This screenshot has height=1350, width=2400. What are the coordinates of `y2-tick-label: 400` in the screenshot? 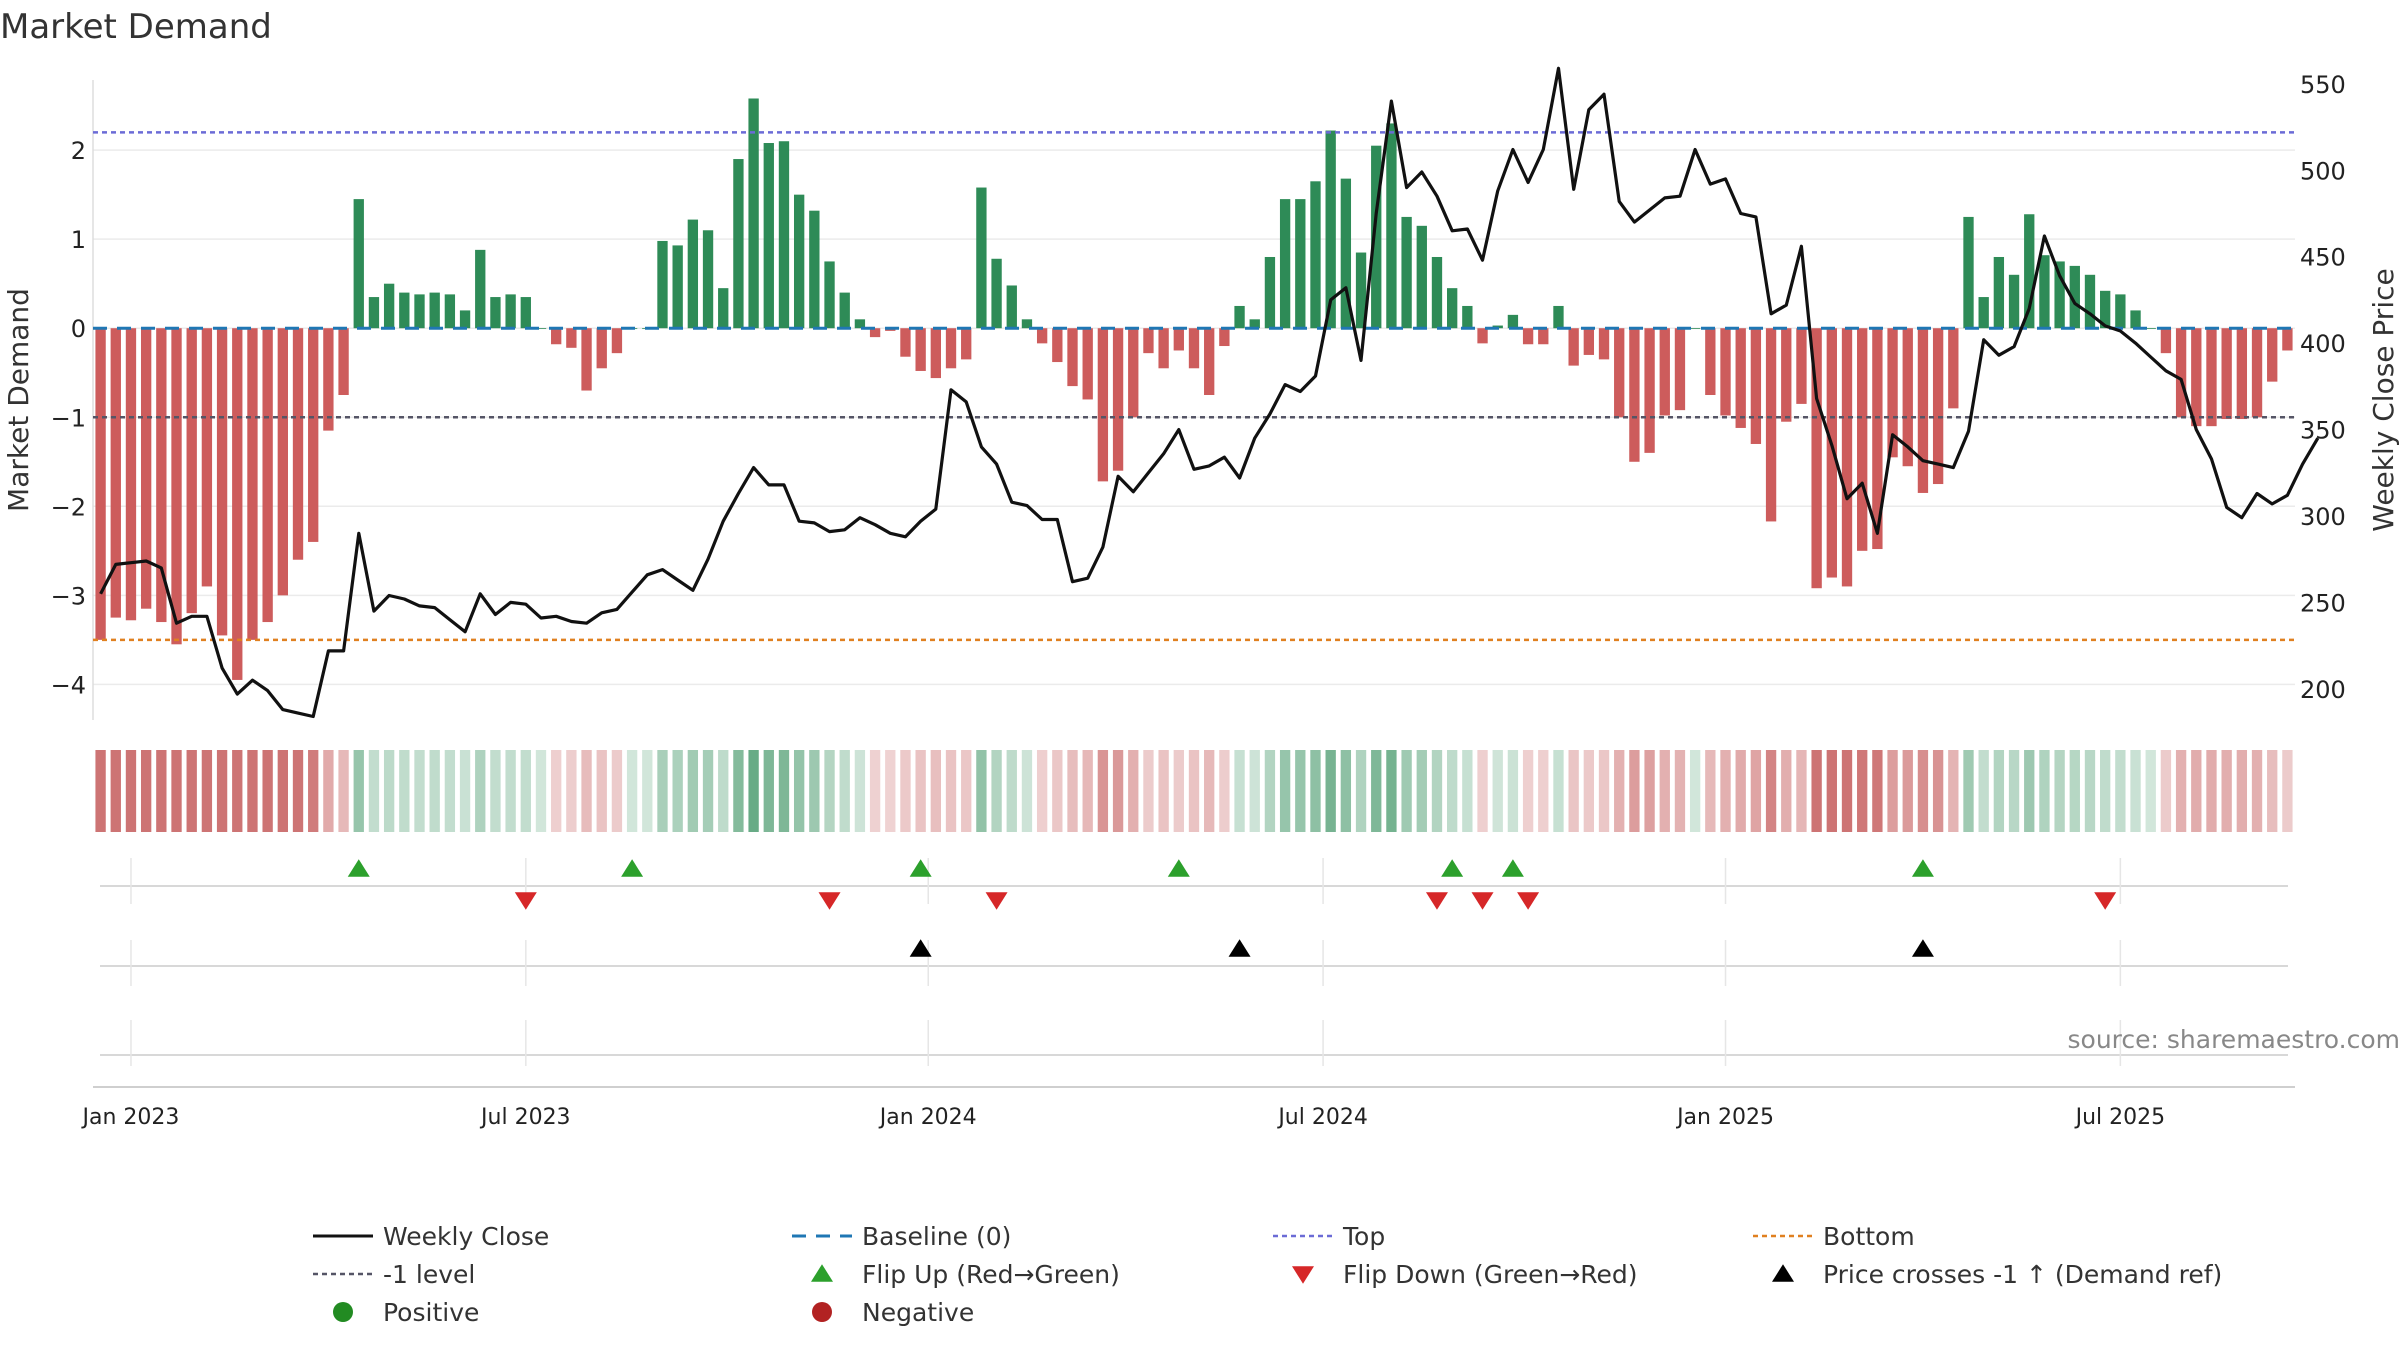 It's located at (2323, 344).